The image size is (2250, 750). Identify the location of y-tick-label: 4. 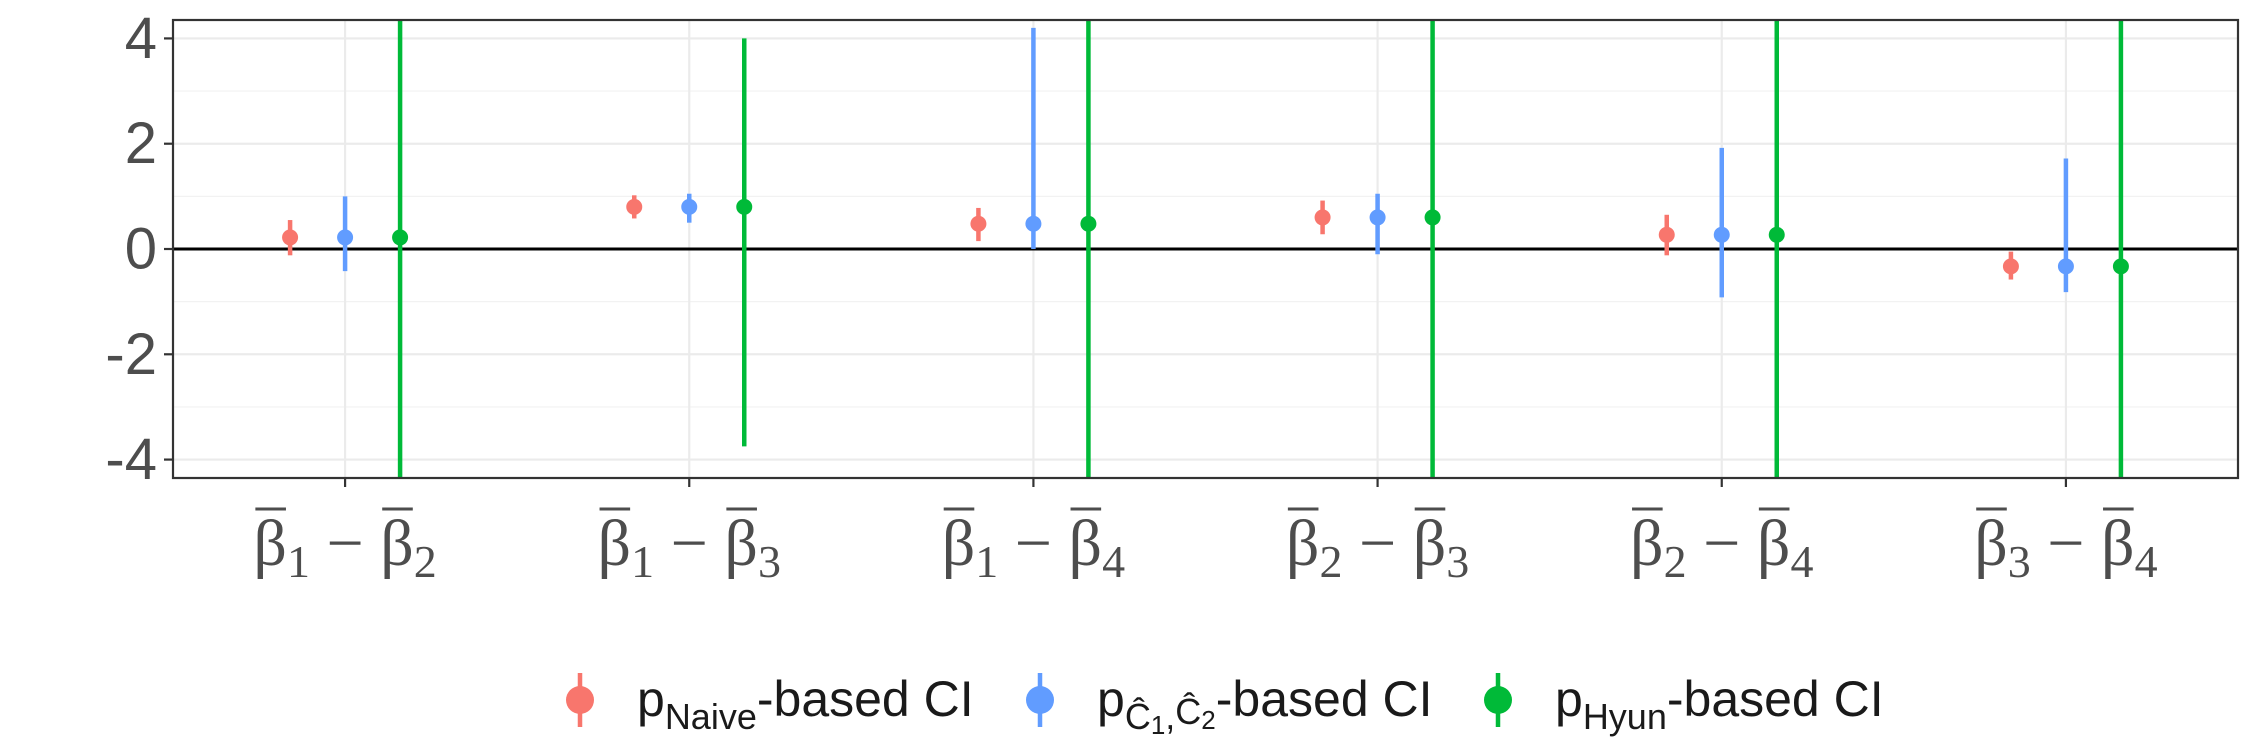
(141, 38).